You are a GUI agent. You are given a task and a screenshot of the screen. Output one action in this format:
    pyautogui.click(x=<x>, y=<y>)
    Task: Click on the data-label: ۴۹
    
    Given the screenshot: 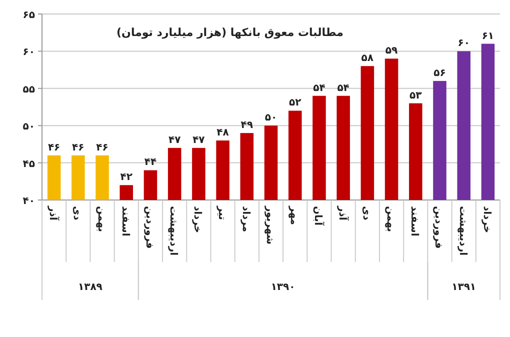 What is the action you would take?
    pyautogui.click(x=247, y=126)
    